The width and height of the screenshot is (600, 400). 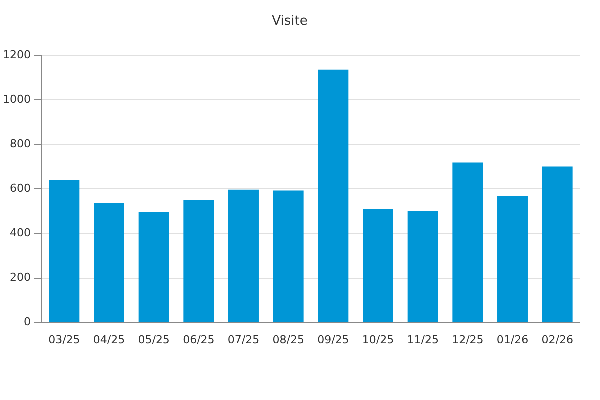 What do you see at coordinates (27, 322) in the screenshot?
I see `y-tick-label: 0` at bounding box center [27, 322].